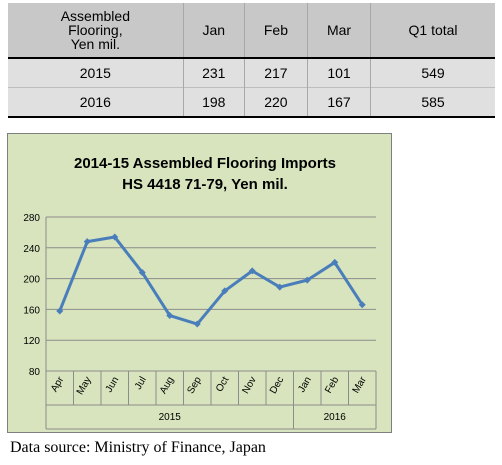 This screenshot has height=465, width=502. I want to click on table-cell: 2016, so click(96, 102).